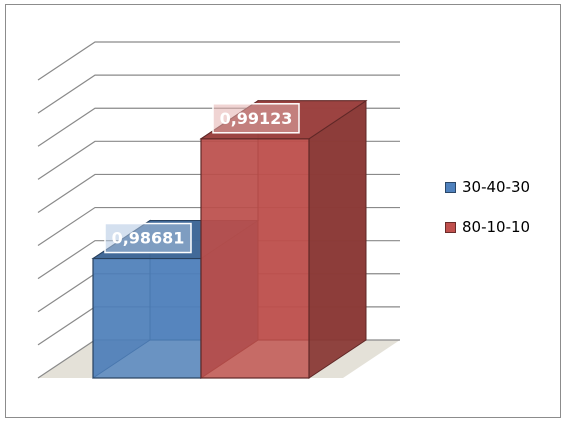 The width and height of the screenshot is (567, 426). Describe the element at coordinates (496, 227) in the screenshot. I see `legend-label-series-2: 80-10-10` at that location.